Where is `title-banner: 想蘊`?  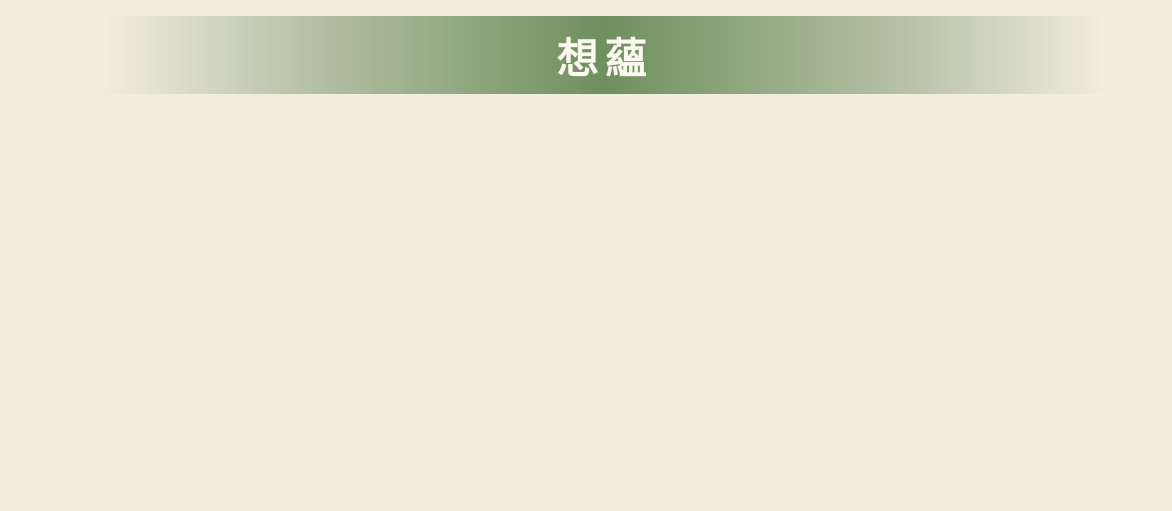
title-banner: 想蘊 is located at coordinates (605, 55).